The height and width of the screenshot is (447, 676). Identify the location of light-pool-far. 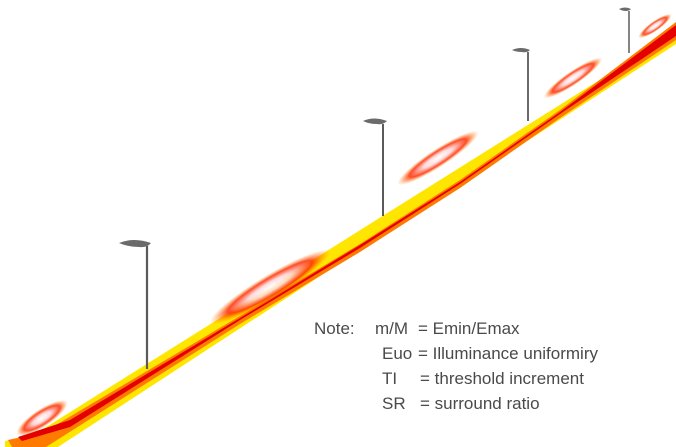
(655, 26).